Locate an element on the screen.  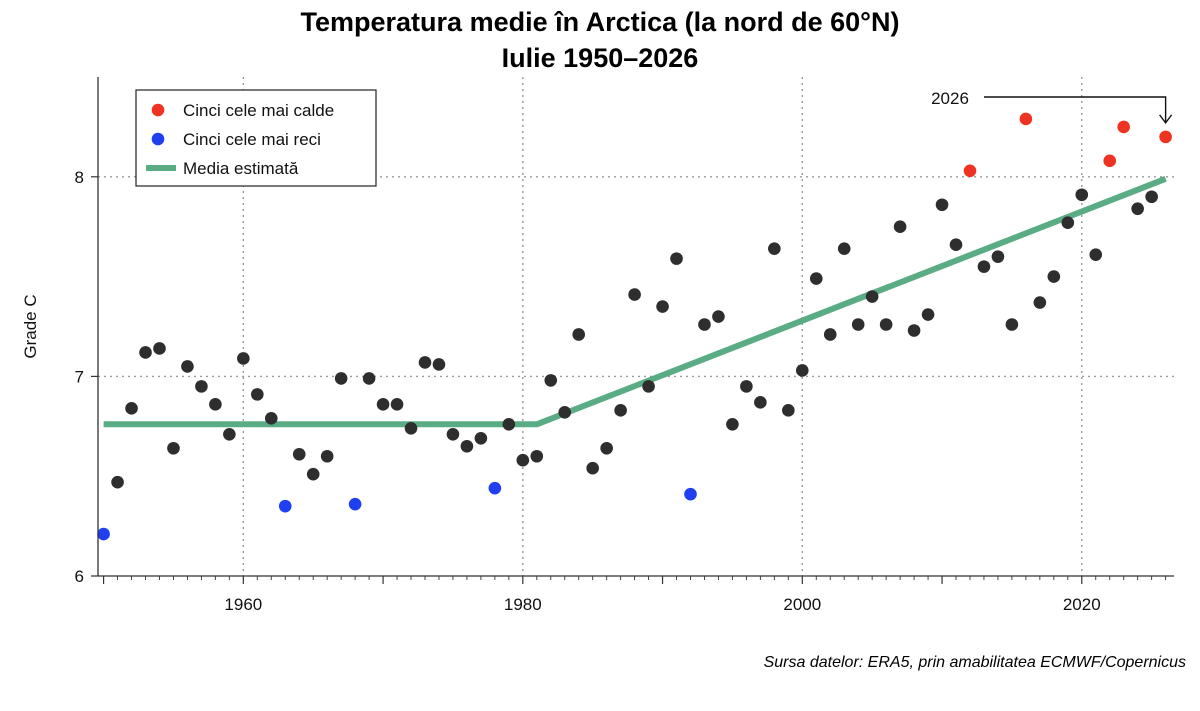
x-tick-label: 2000 is located at coordinates (802, 604).